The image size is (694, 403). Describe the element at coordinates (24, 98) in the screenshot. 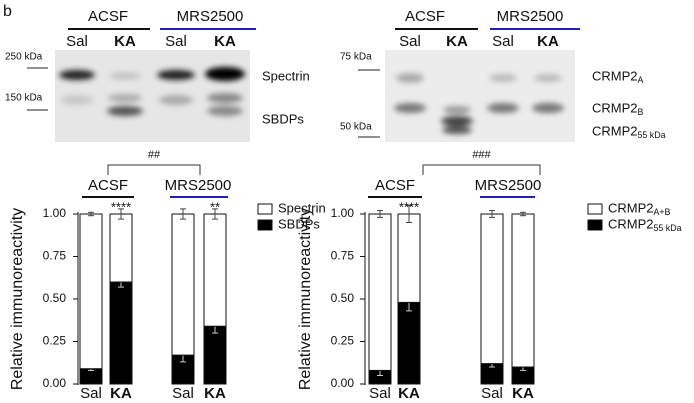

I see `marker-label: 150 kDa` at that location.